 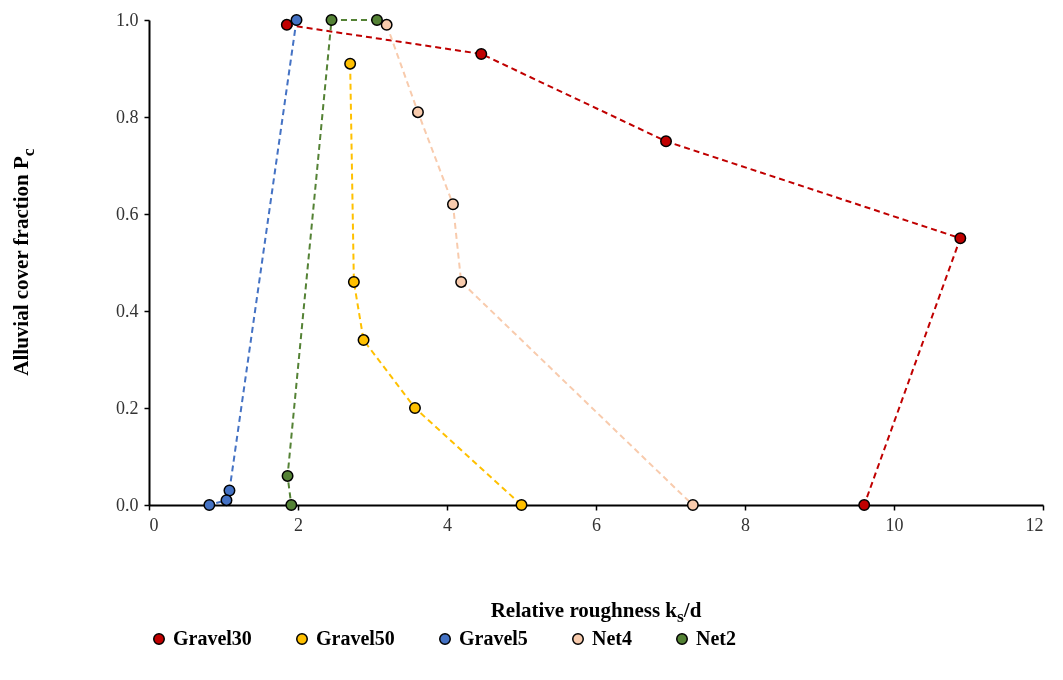 I want to click on x-tick-label: 4, so click(x=447, y=524).